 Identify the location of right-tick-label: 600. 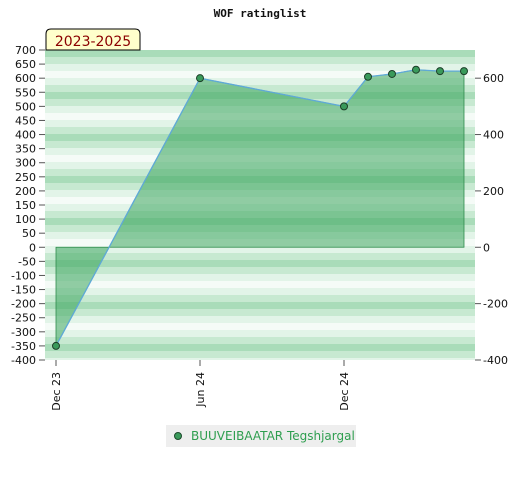
(493, 78).